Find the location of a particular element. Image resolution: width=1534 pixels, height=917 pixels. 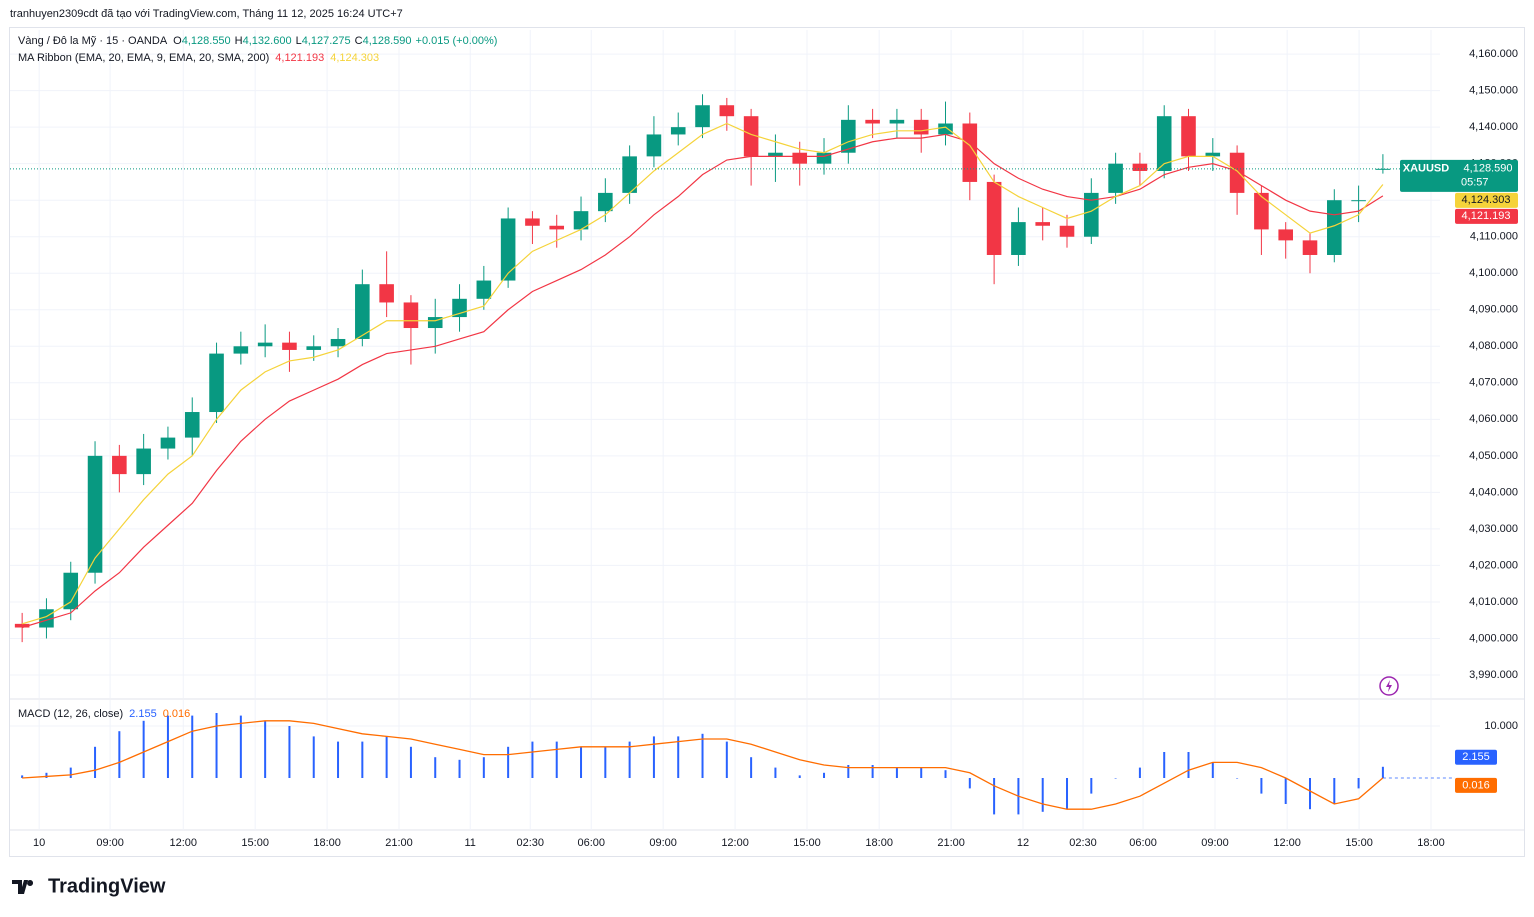

y-tick-label: 4,140.000 is located at coordinates (1493, 127).